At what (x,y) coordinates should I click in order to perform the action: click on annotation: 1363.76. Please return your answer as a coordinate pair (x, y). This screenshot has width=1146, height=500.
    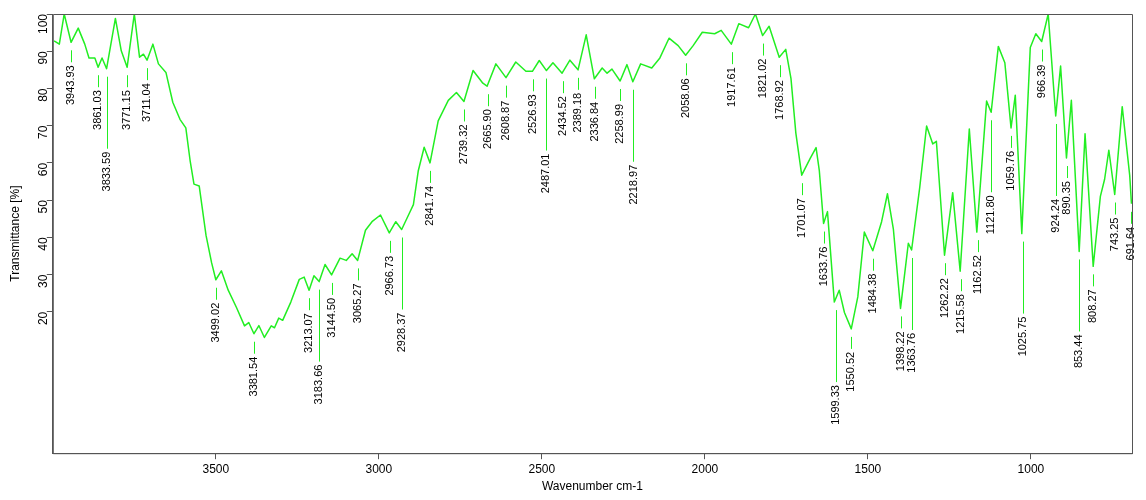
    Looking at the image, I should click on (911, 352).